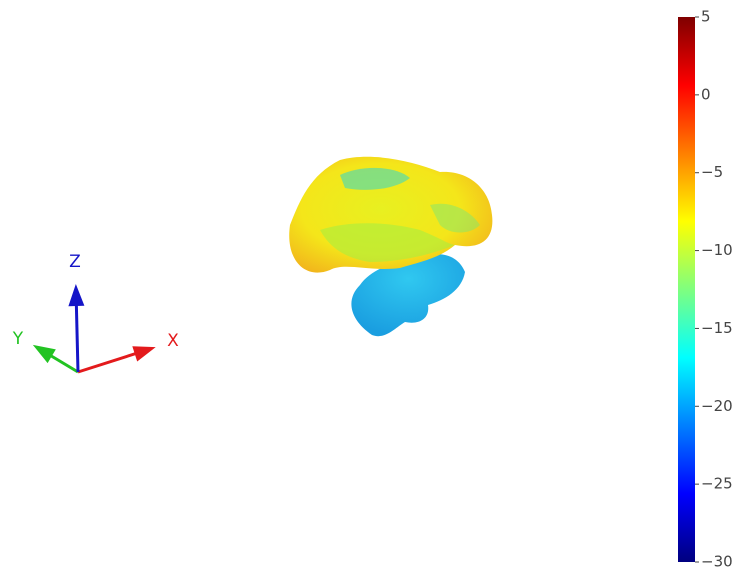  What do you see at coordinates (173, 341) in the screenshot?
I see `axis-label: X` at bounding box center [173, 341].